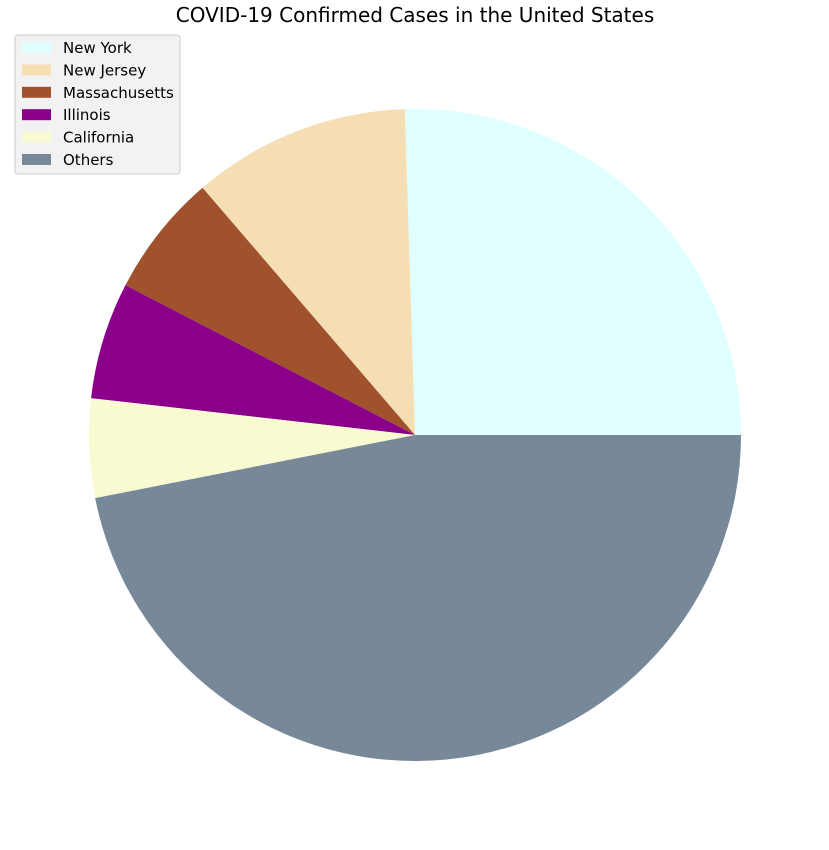 The width and height of the screenshot is (829, 850). What do you see at coordinates (36, 70) in the screenshot?
I see `legend-swatch-new-jersey` at bounding box center [36, 70].